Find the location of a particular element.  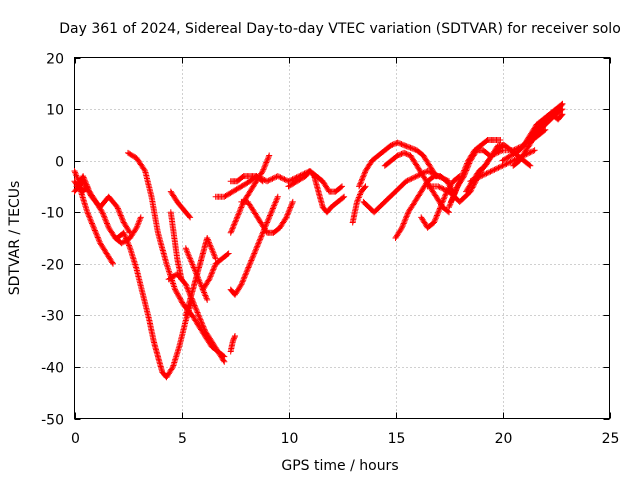

y-tick-label: -40 is located at coordinates (52, 369).